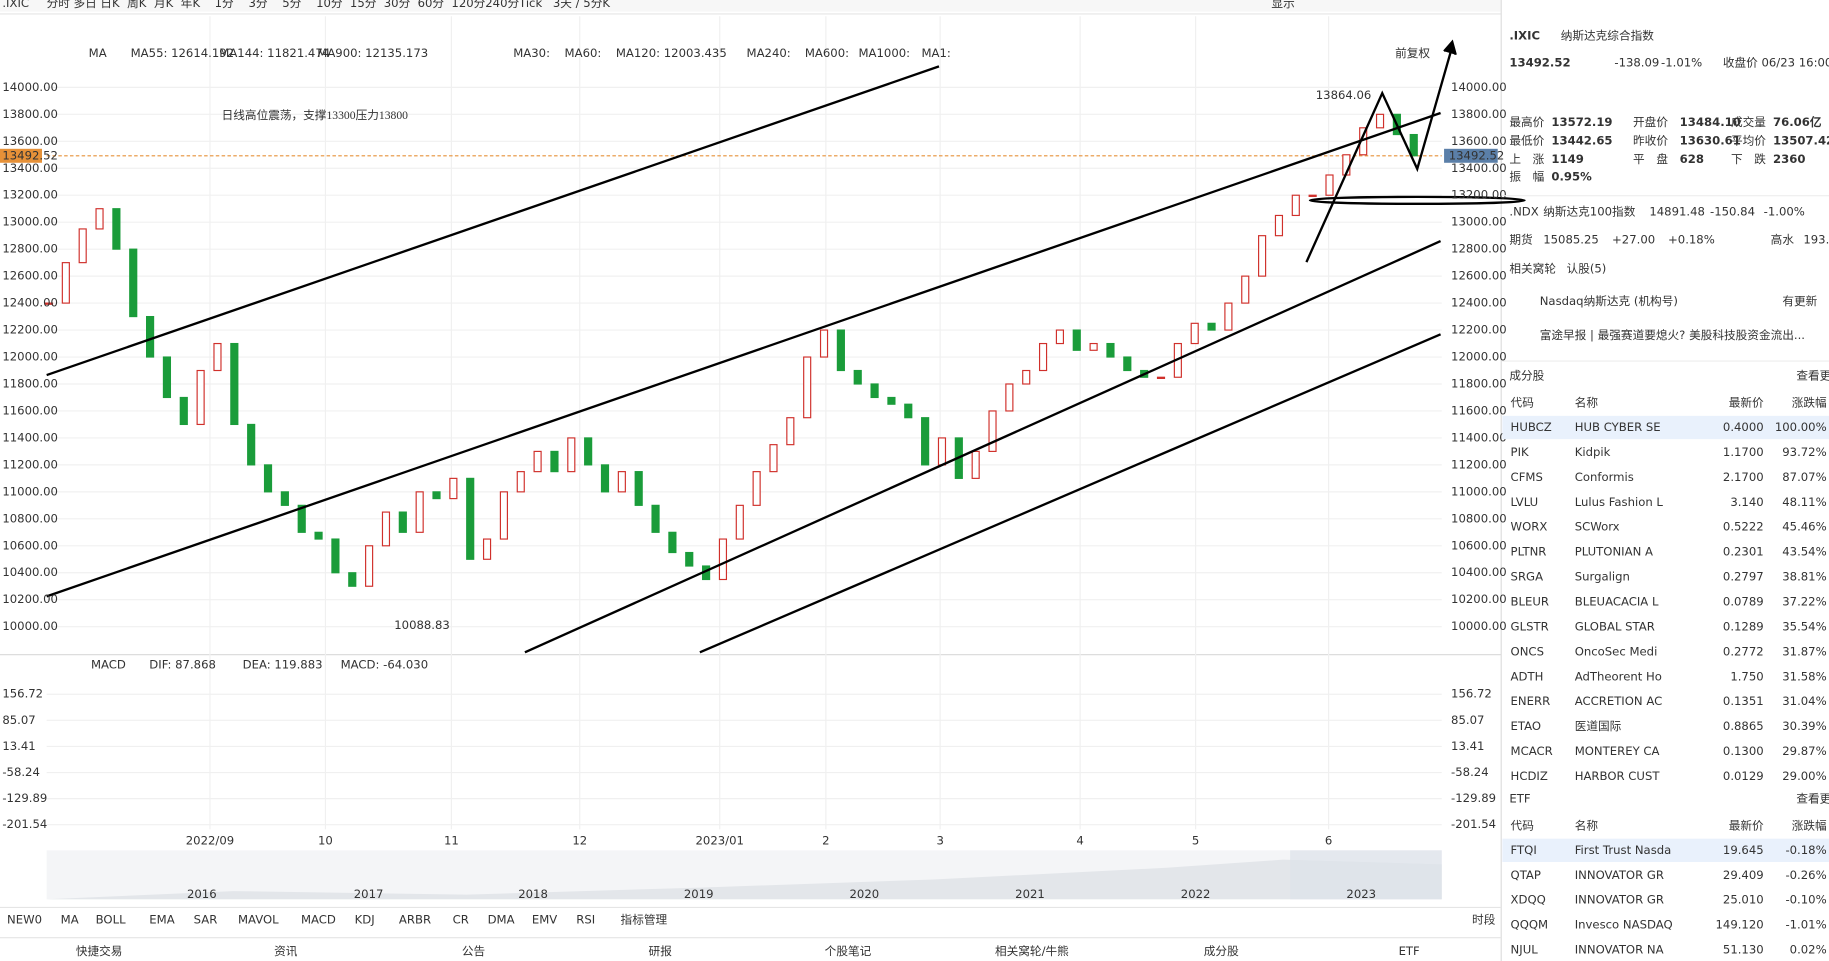 This screenshot has width=1829, height=961. Describe the element at coordinates (1409, 951) in the screenshot. I see `bottom-tab: ETF` at that location.